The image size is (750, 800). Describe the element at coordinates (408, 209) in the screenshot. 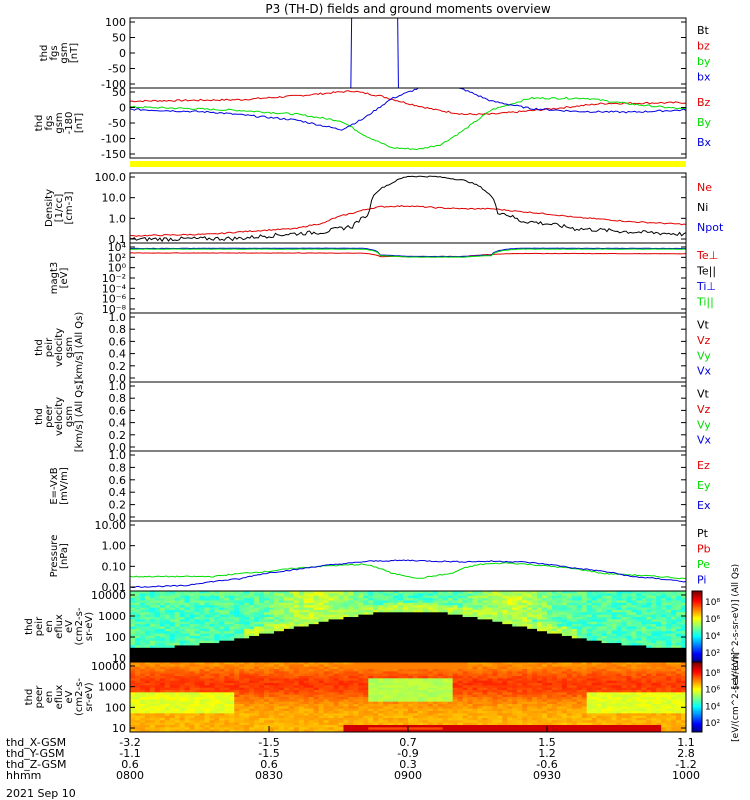

I see `series-Ni` at that location.